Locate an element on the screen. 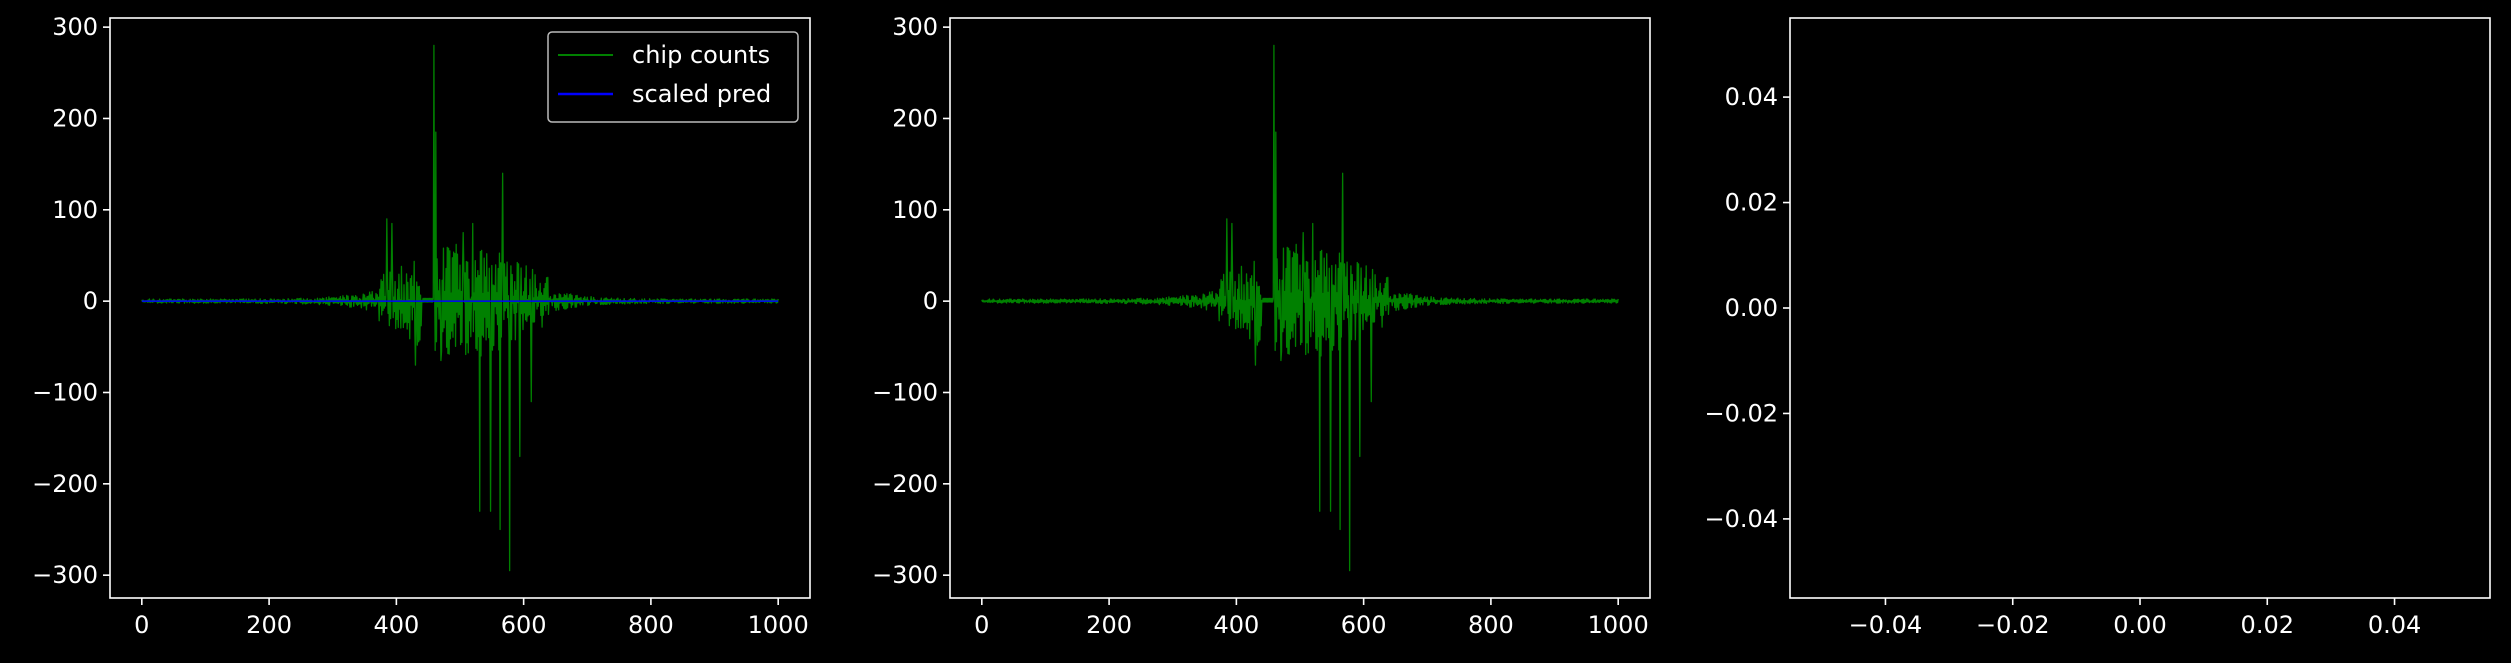 This screenshot has width=2511, height=663. x-tick-label: 0.00 is located at coordinates (2139, 625).